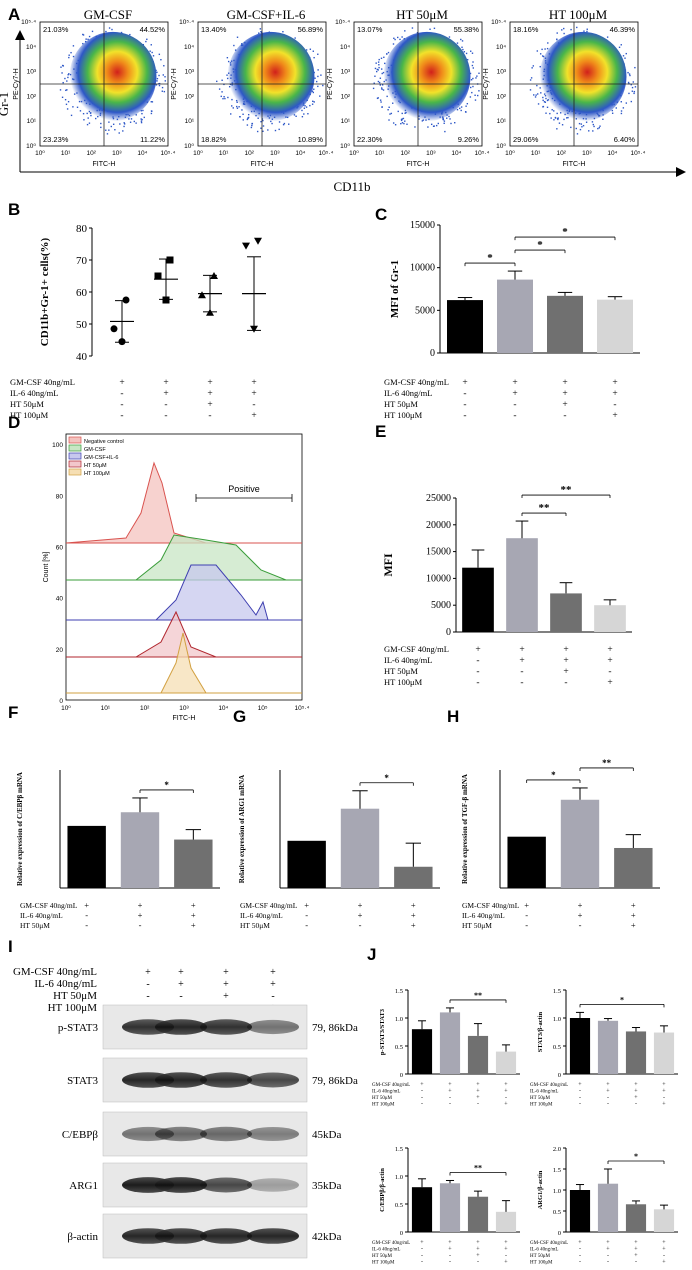 This screenshot has width=692, height=1270. Describe the element at coordinates (416, 382) in the screenshot. I see `treatment-label: GM-CSF 40ng/mL` at that location.